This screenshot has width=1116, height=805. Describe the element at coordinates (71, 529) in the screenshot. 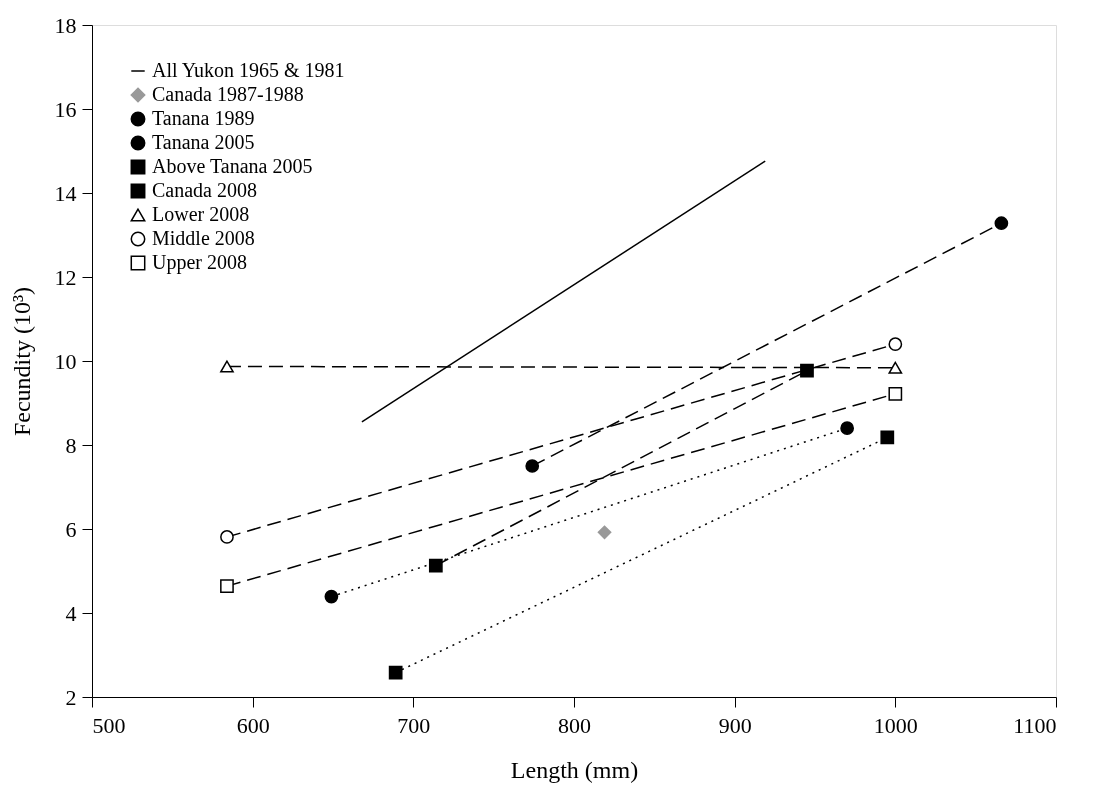

I see `y-tick-label: 6` at that location.